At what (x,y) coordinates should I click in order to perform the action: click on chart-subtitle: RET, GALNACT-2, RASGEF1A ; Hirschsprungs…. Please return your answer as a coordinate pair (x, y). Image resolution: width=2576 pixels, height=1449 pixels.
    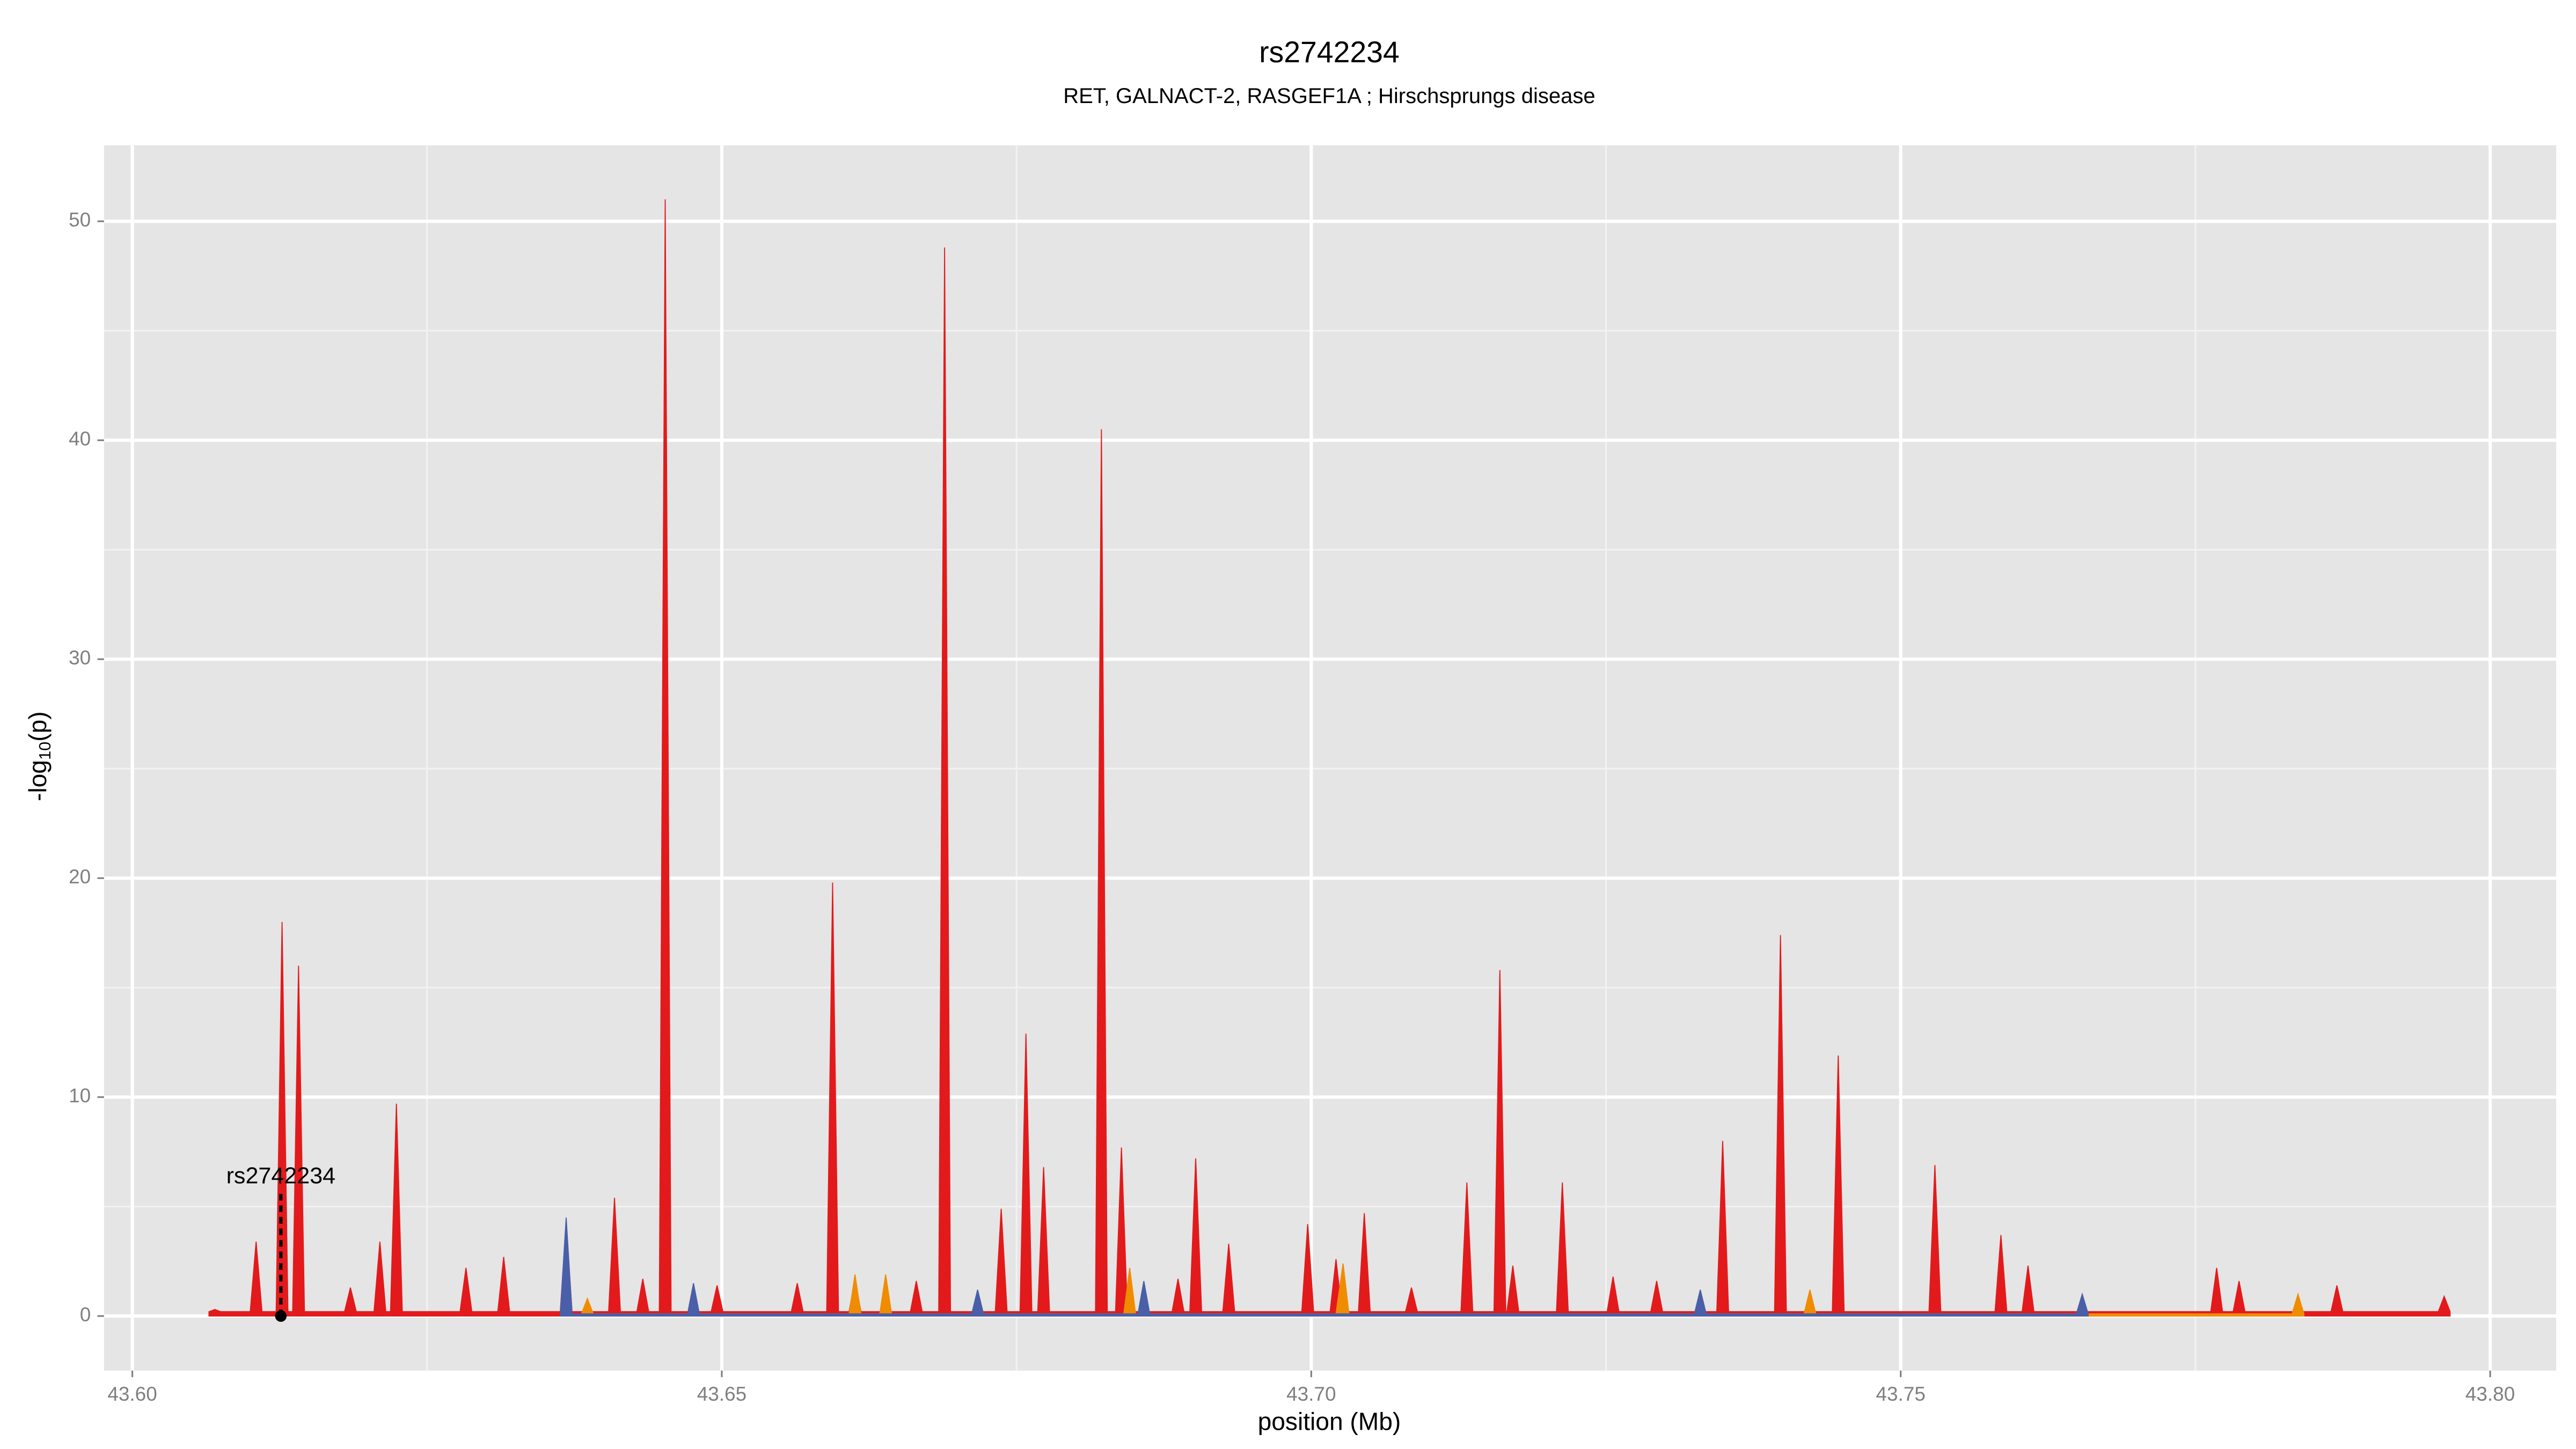
    Looking at the image, I should click on (1329, 96).